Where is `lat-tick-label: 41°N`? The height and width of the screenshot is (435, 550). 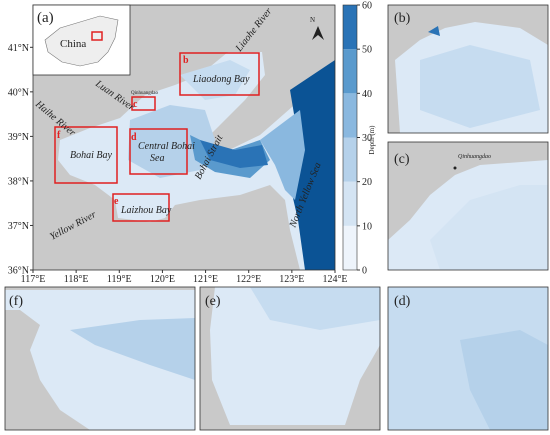 lat-tick-label: 41°N is located at coordinates (18, 48).